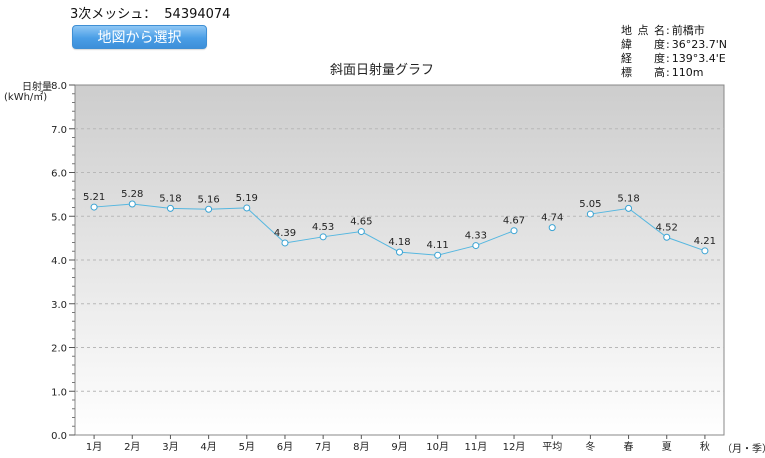 The width and height of the screenshot is (765, 458). I want to click on location-label: 経度, so click(643, 58).